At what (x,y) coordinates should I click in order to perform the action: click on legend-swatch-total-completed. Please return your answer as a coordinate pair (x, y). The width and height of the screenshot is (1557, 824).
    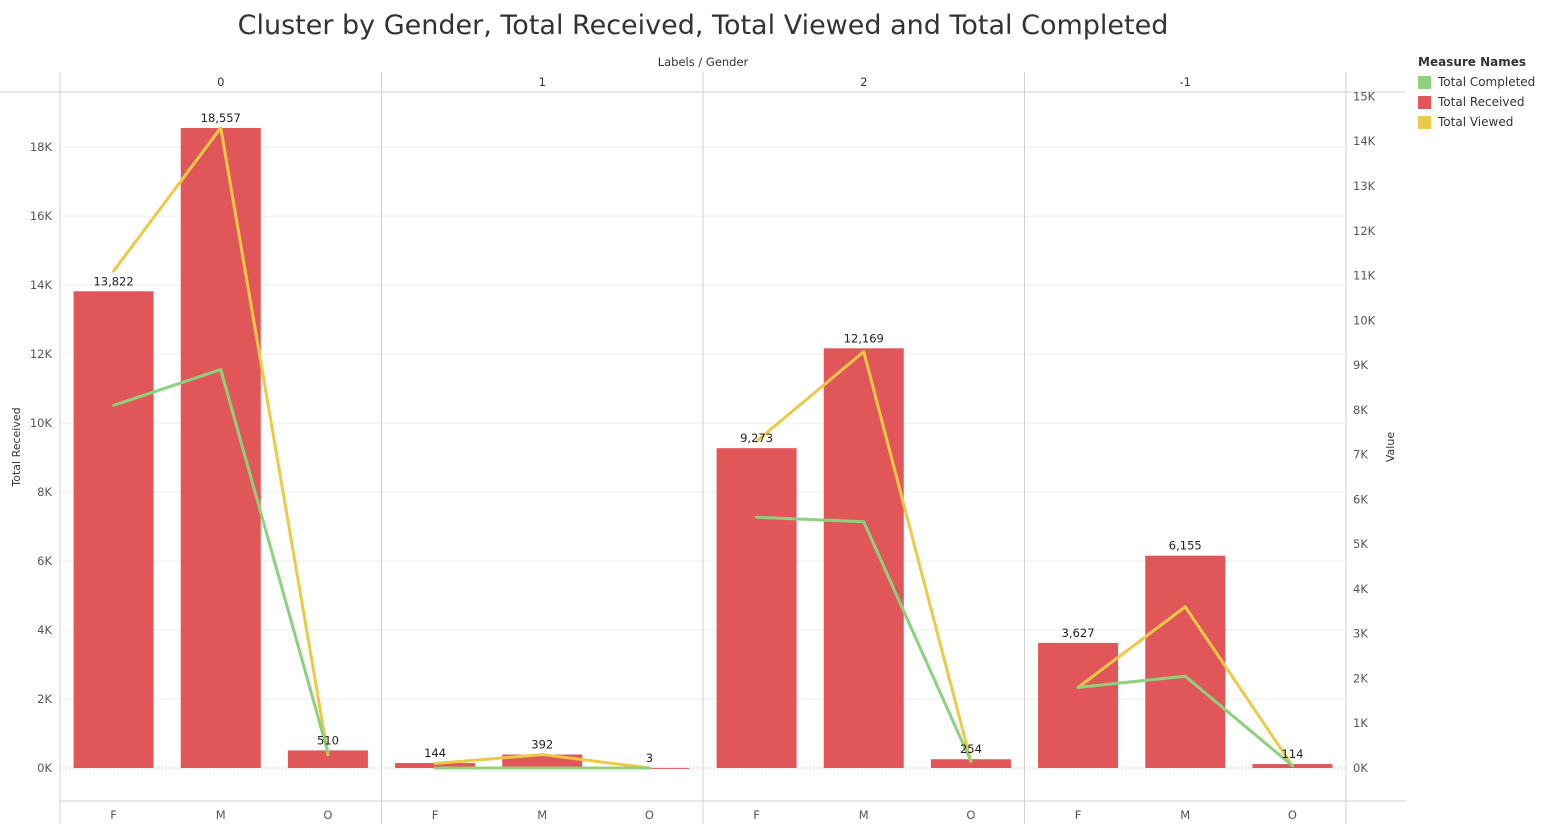
    Looking at the image, I should click on (1424, 82).